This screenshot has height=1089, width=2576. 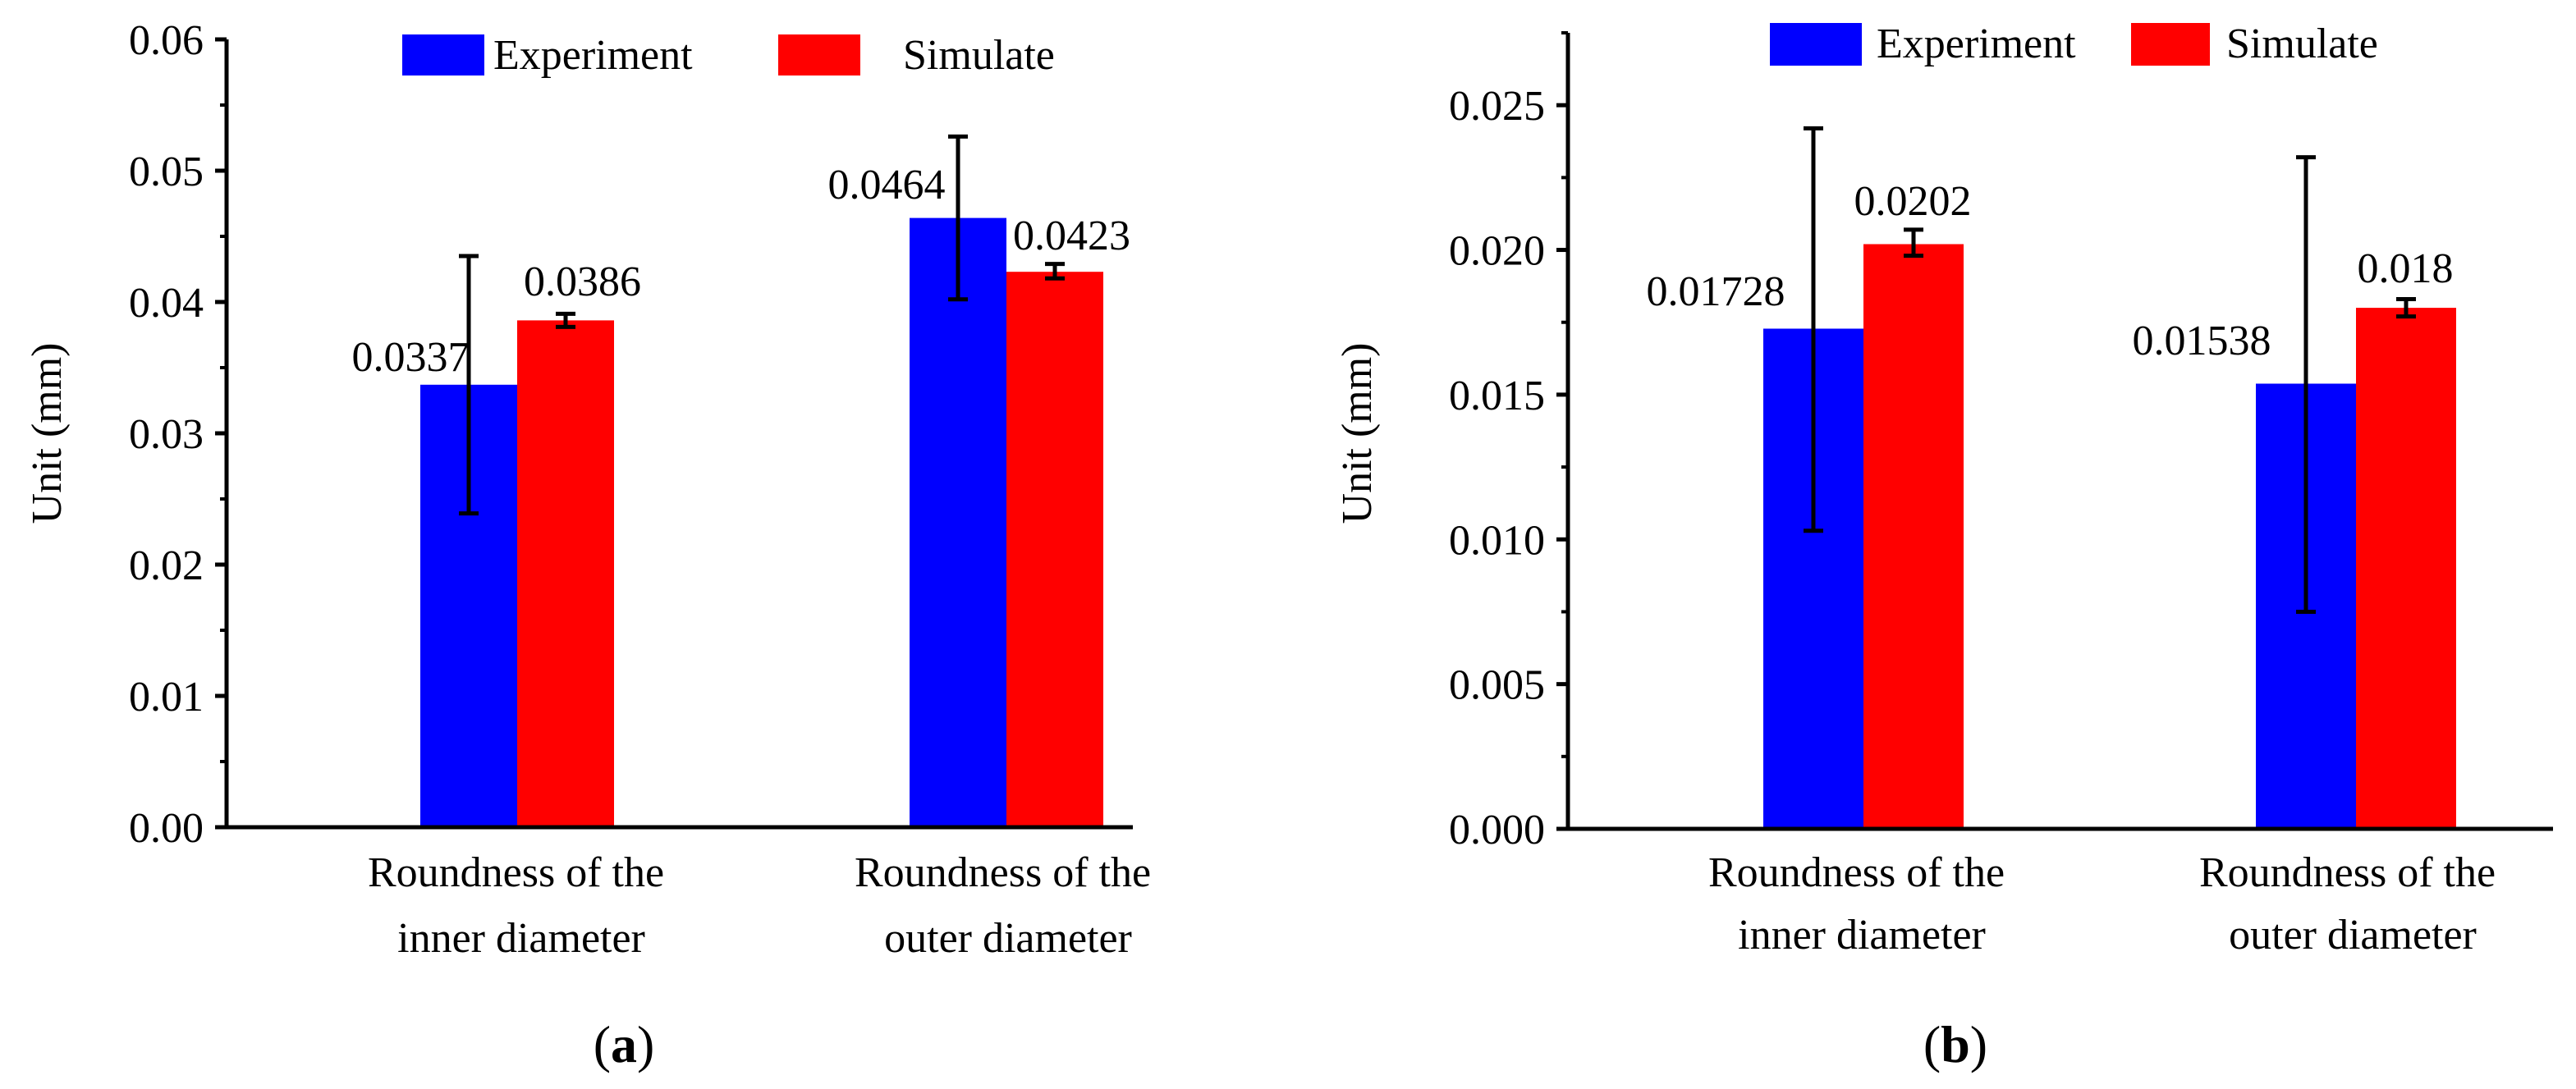 I want to click on bar-experiment-outer, so click(x=958, y=522).